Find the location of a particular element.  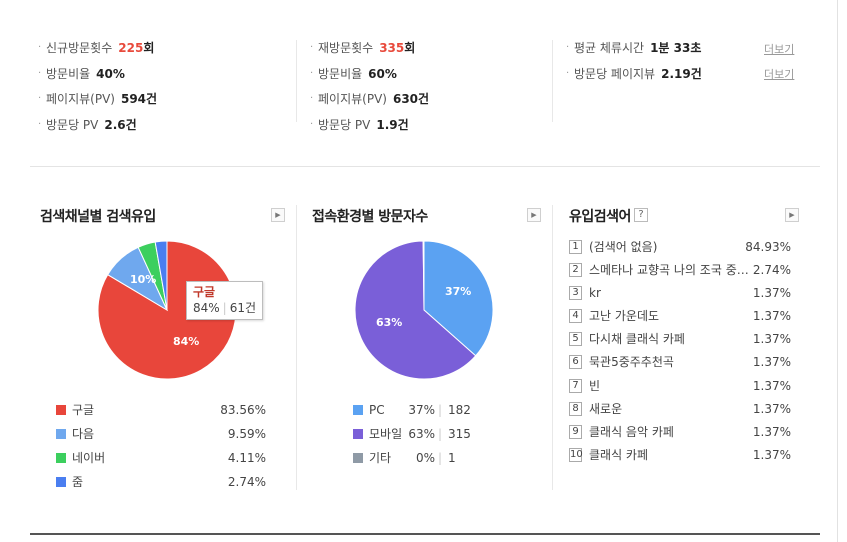

list-item: 7 빈 1.37% is located at coordinates (680, 388).